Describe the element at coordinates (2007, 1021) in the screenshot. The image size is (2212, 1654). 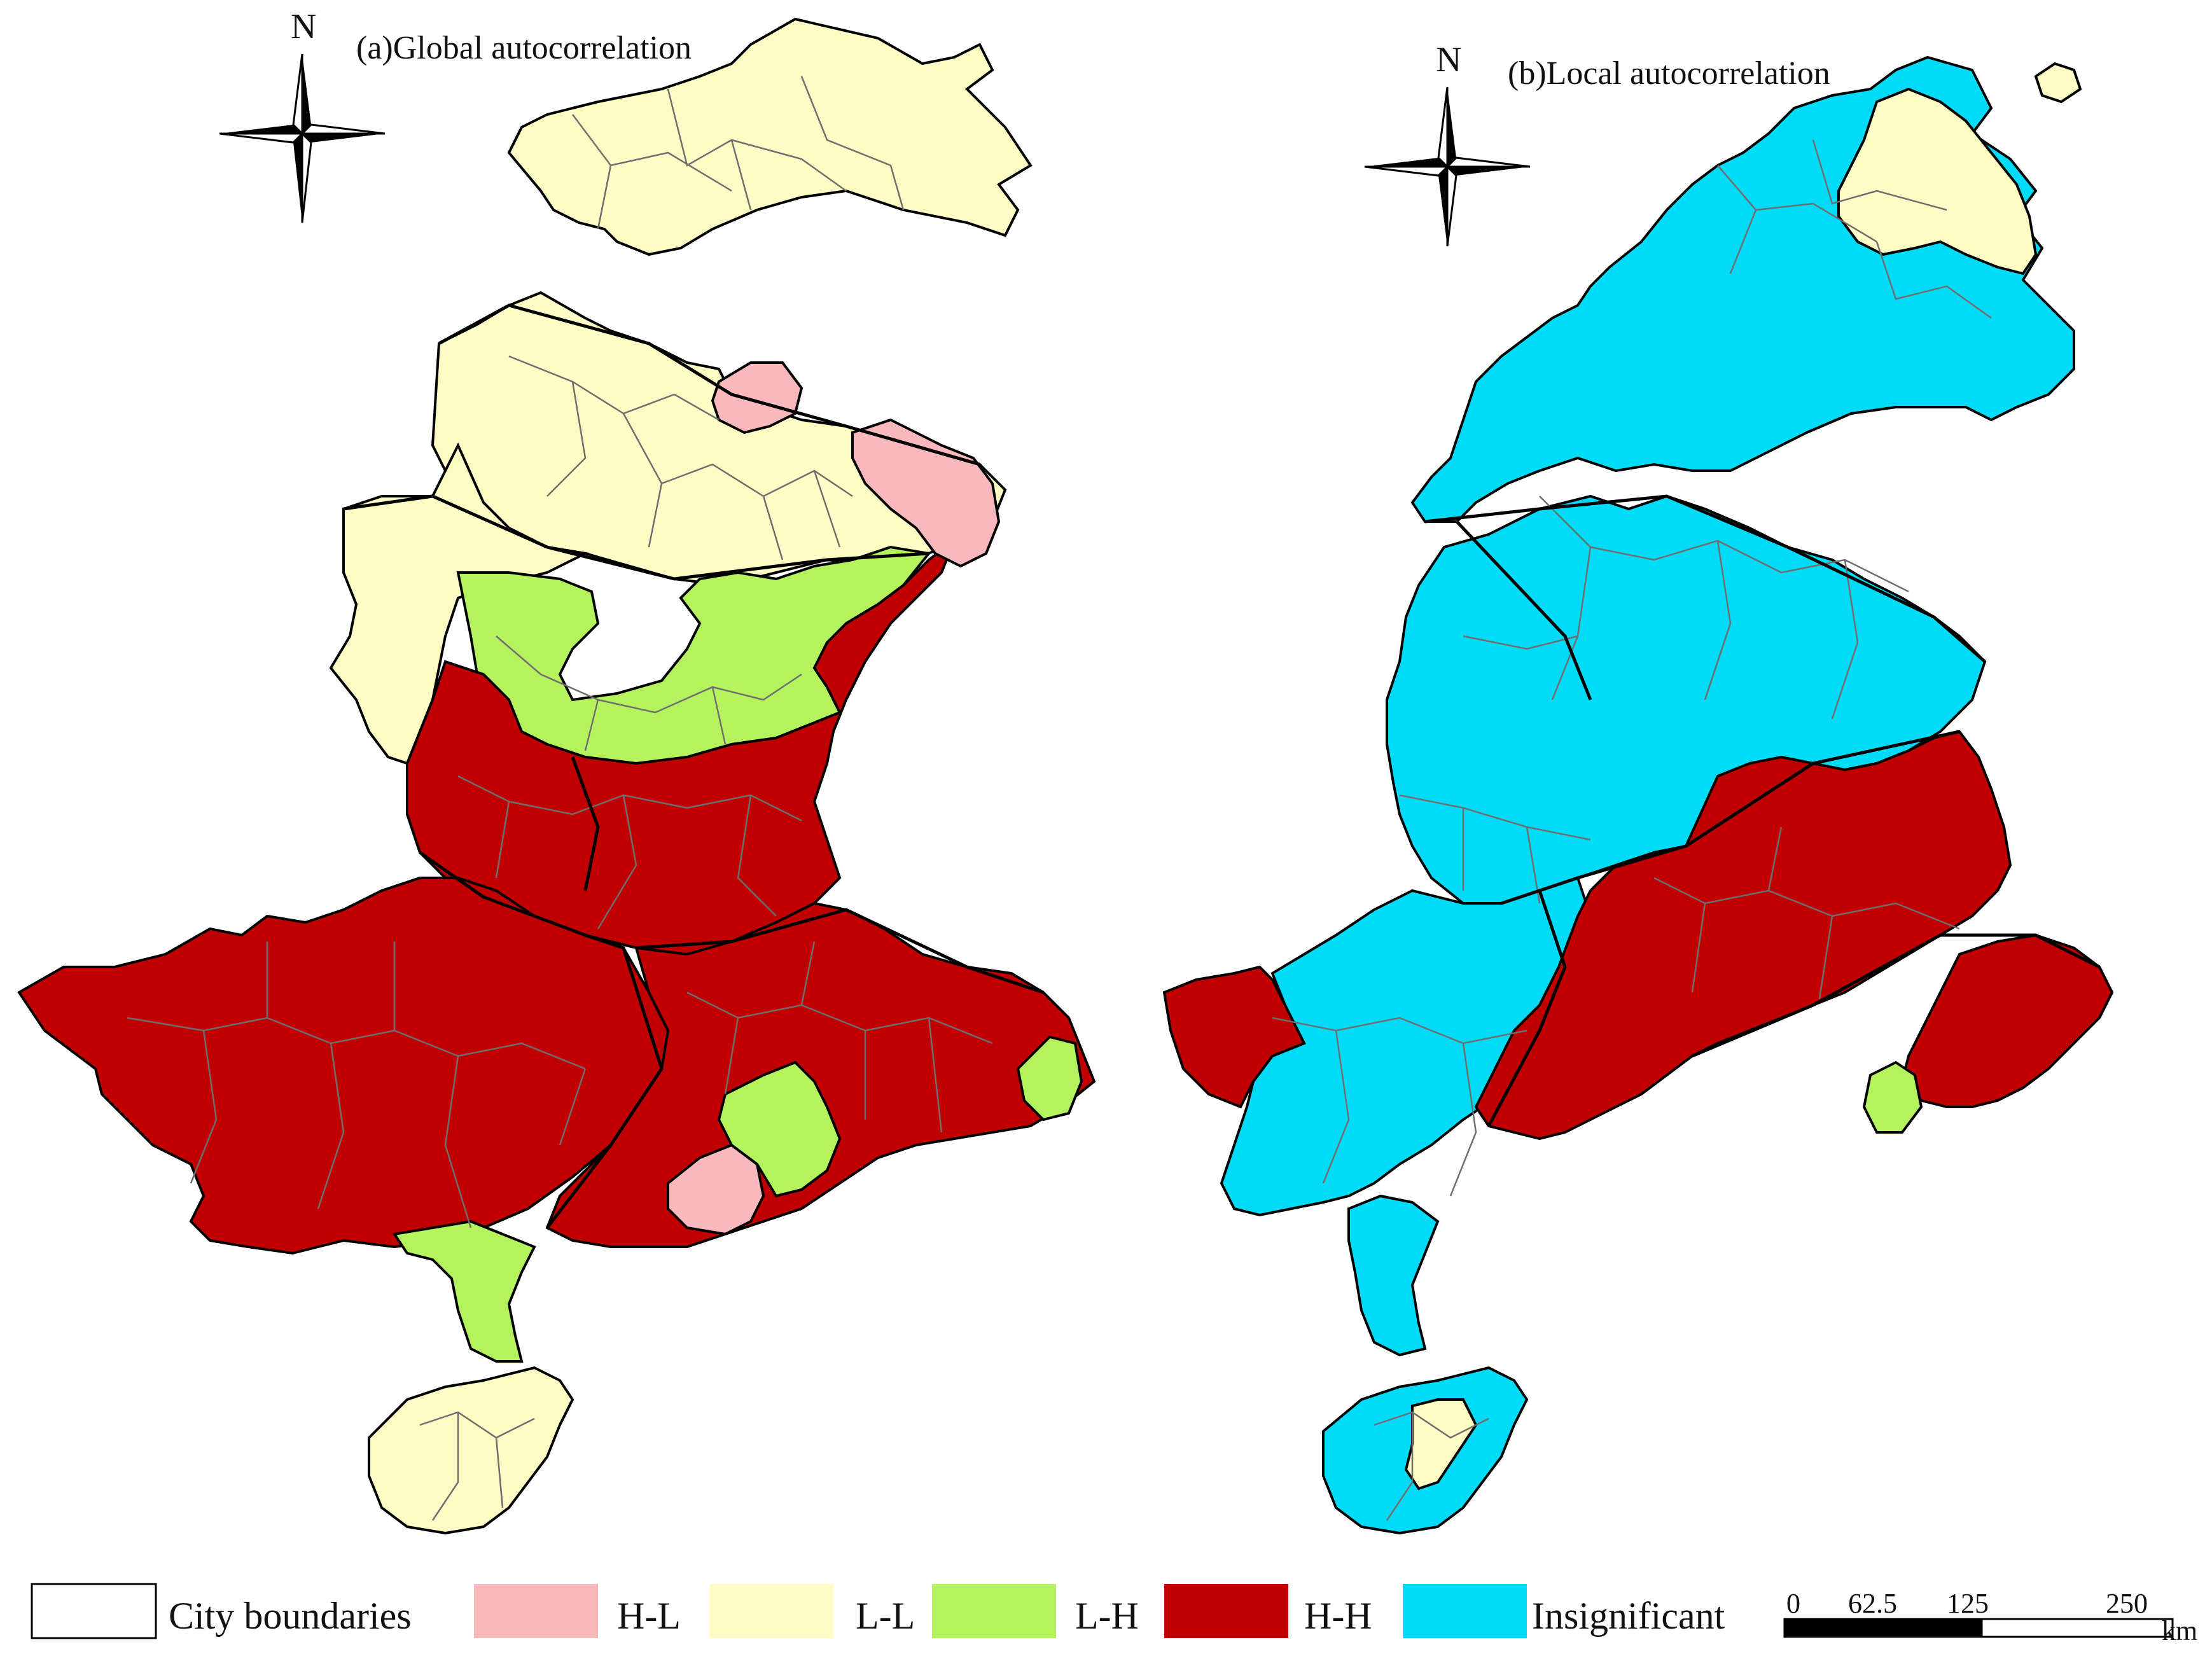
I see `east-hotspot` at that location.